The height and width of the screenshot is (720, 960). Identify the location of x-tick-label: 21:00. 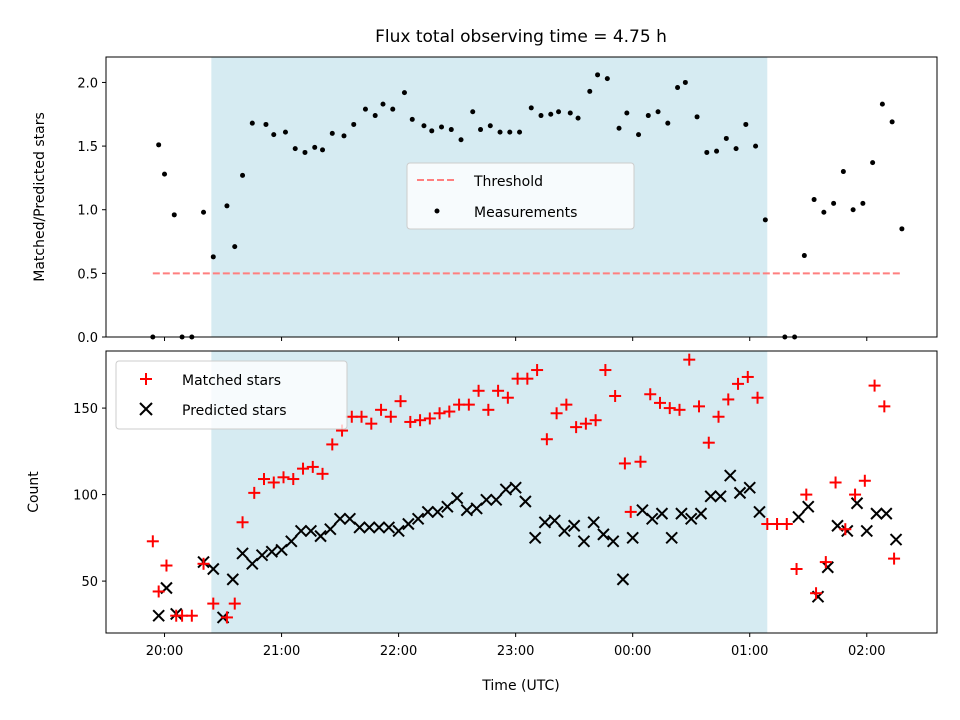
(281, 651).